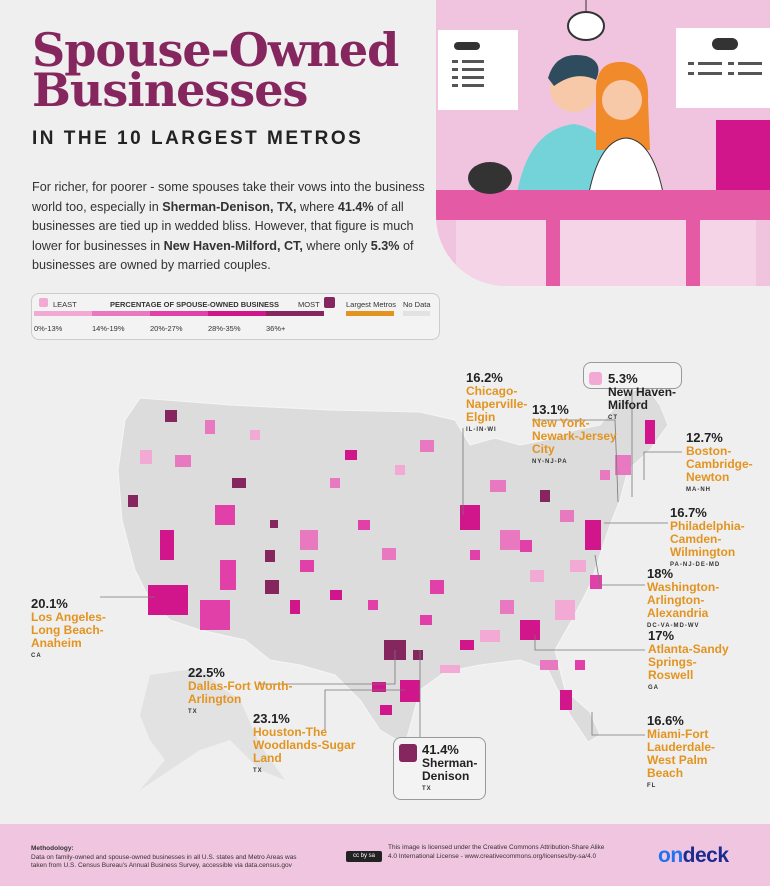 The image size is (770, 886). I want to click on metro-name: Miami-Fort Lauderdale-West Palm Beach, so click(681, 753).